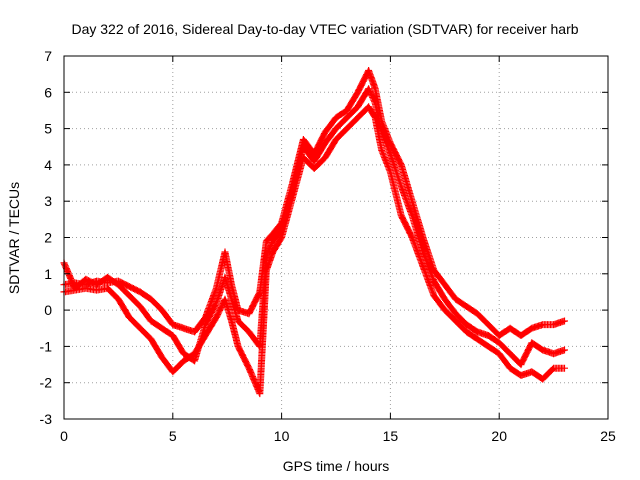  Describe the element at coordinates (48, 92) in the screenshot. I see `y-tick-label: 6` at that location.